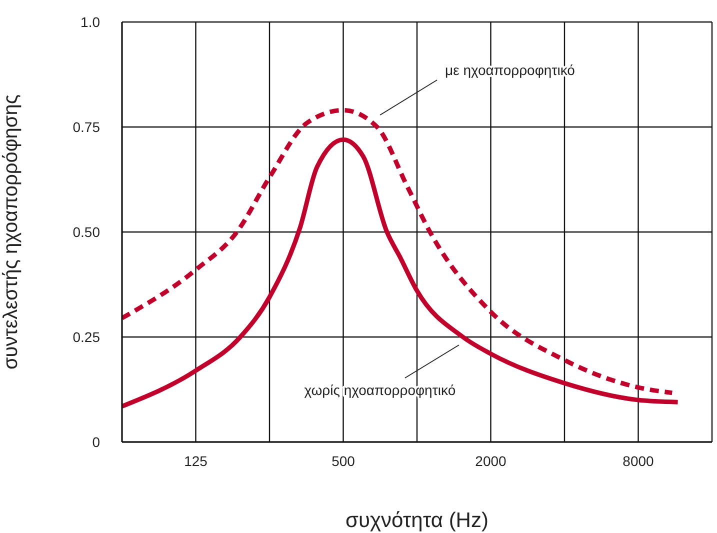 The height and width of the screenshot is (533, 717). What do you see at coordinates (11, 232) in the screenshot?
I see `y-axis-title: συντελεστής ηχοαπορρόφησης` at bounding box center [11, 232].